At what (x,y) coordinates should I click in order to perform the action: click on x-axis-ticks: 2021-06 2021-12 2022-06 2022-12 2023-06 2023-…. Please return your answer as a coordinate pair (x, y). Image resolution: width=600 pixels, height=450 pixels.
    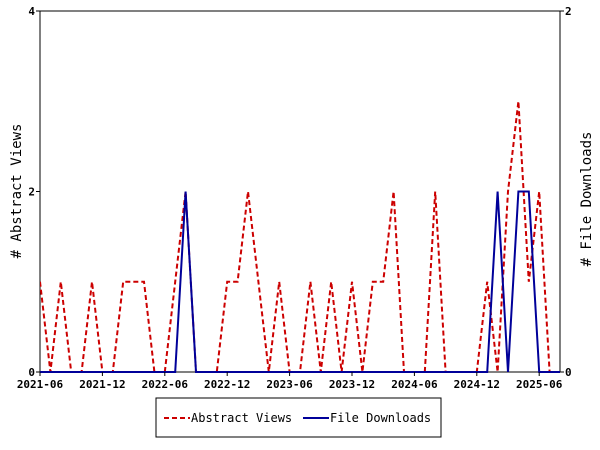
    Looking at the image, I should click on (290, 381).